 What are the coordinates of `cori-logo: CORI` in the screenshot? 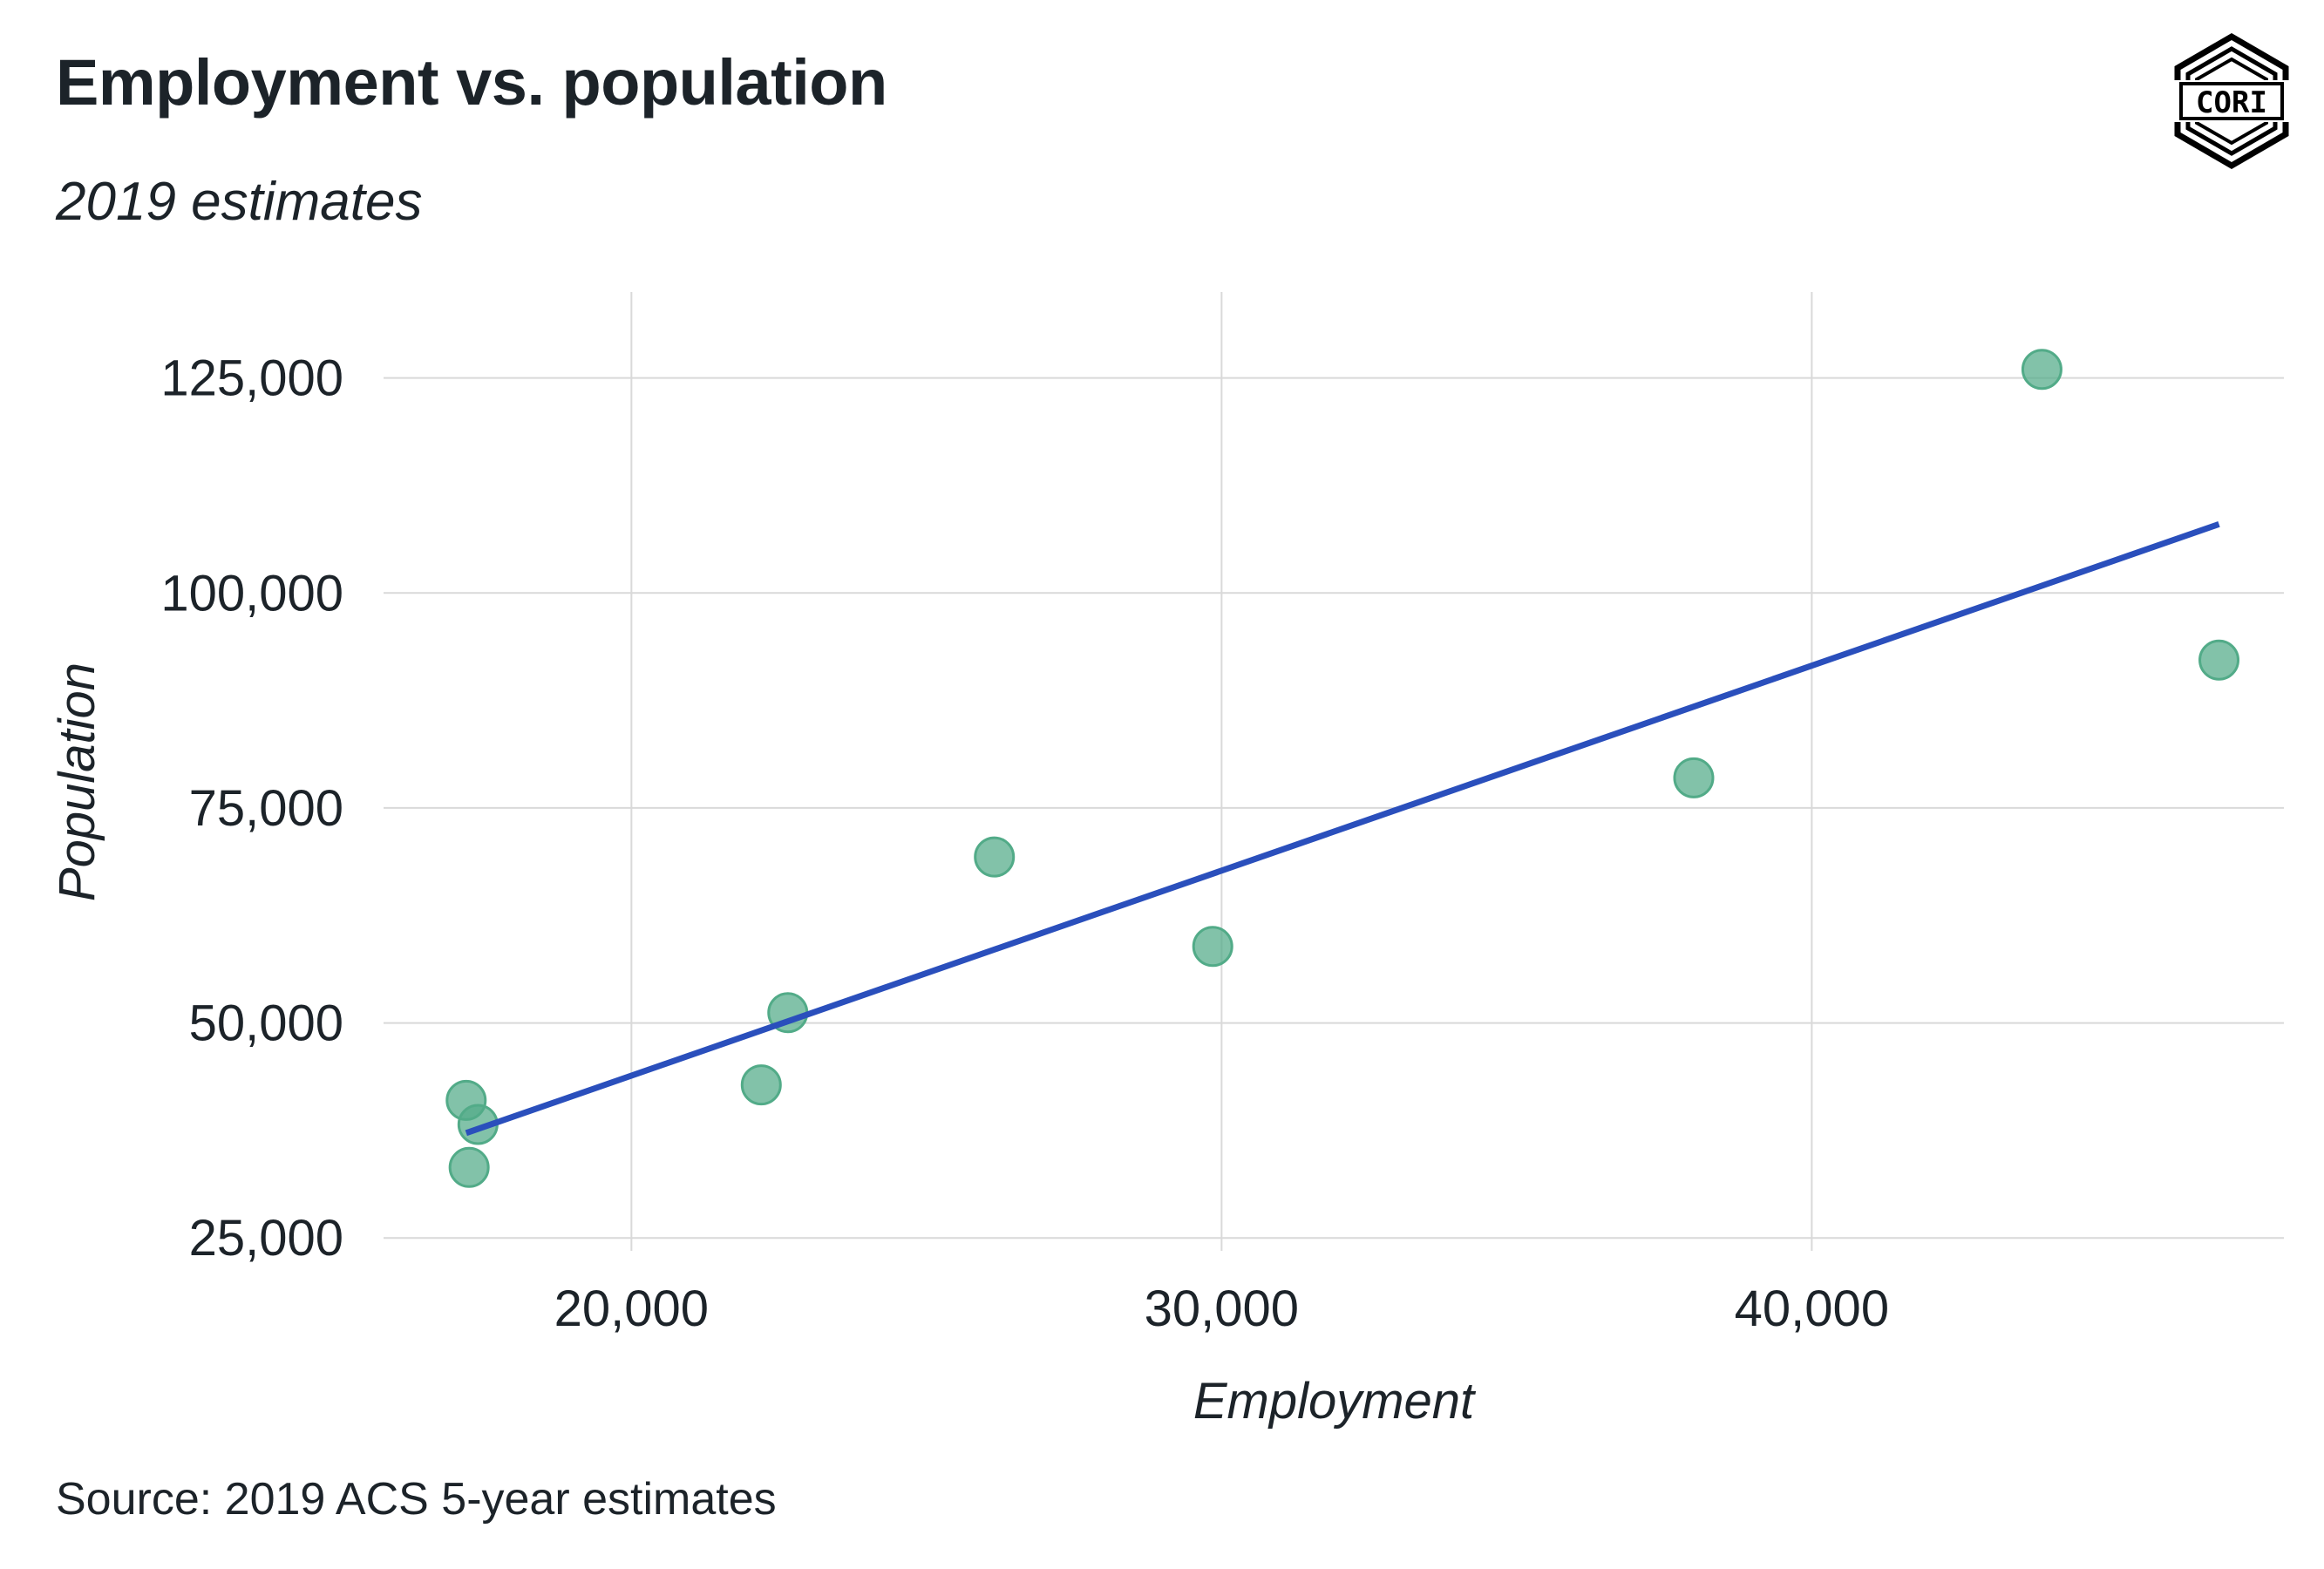 It's located at (2231, 101).